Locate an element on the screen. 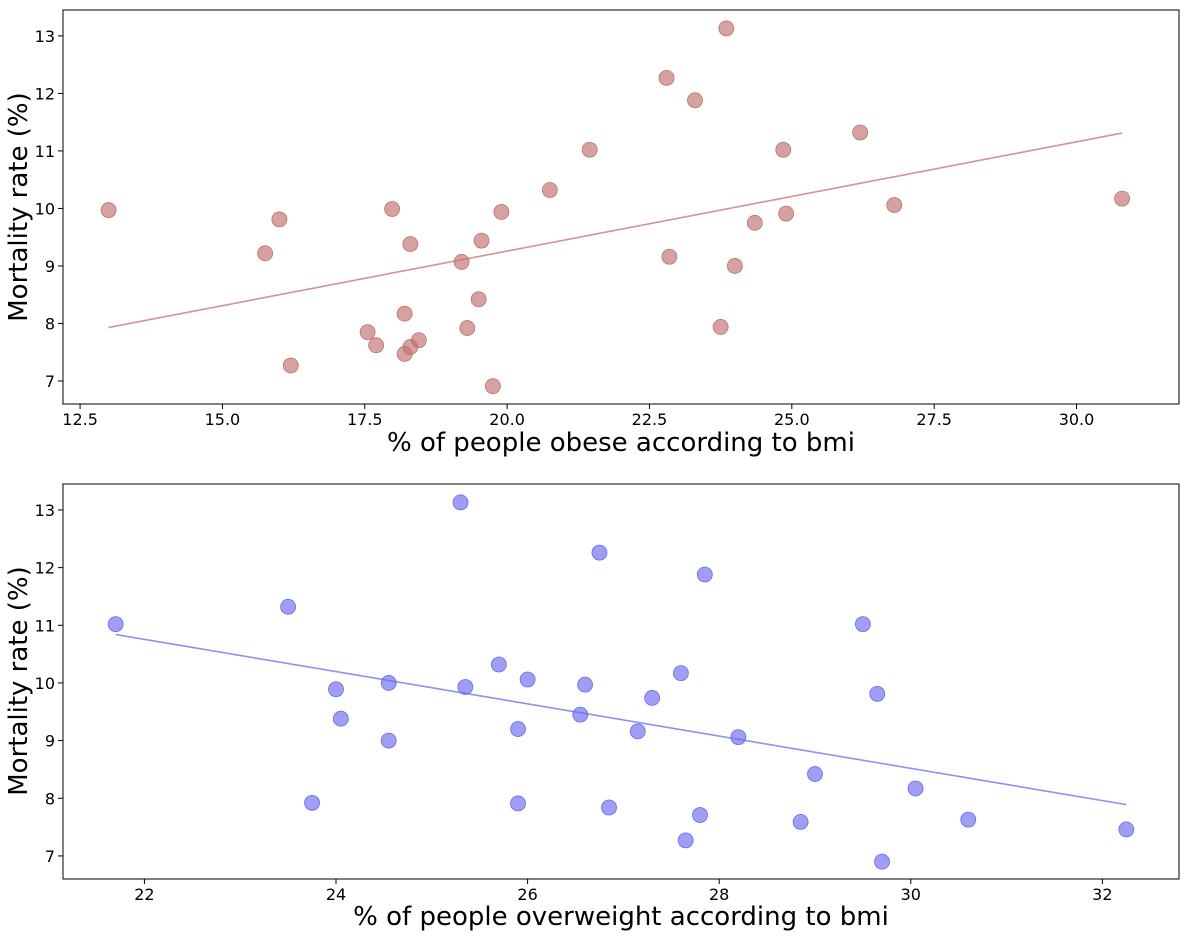 The width and height of the screenshot is (1189, 937). x-tick-label: 15.0 is located at coordinates (223, 419).